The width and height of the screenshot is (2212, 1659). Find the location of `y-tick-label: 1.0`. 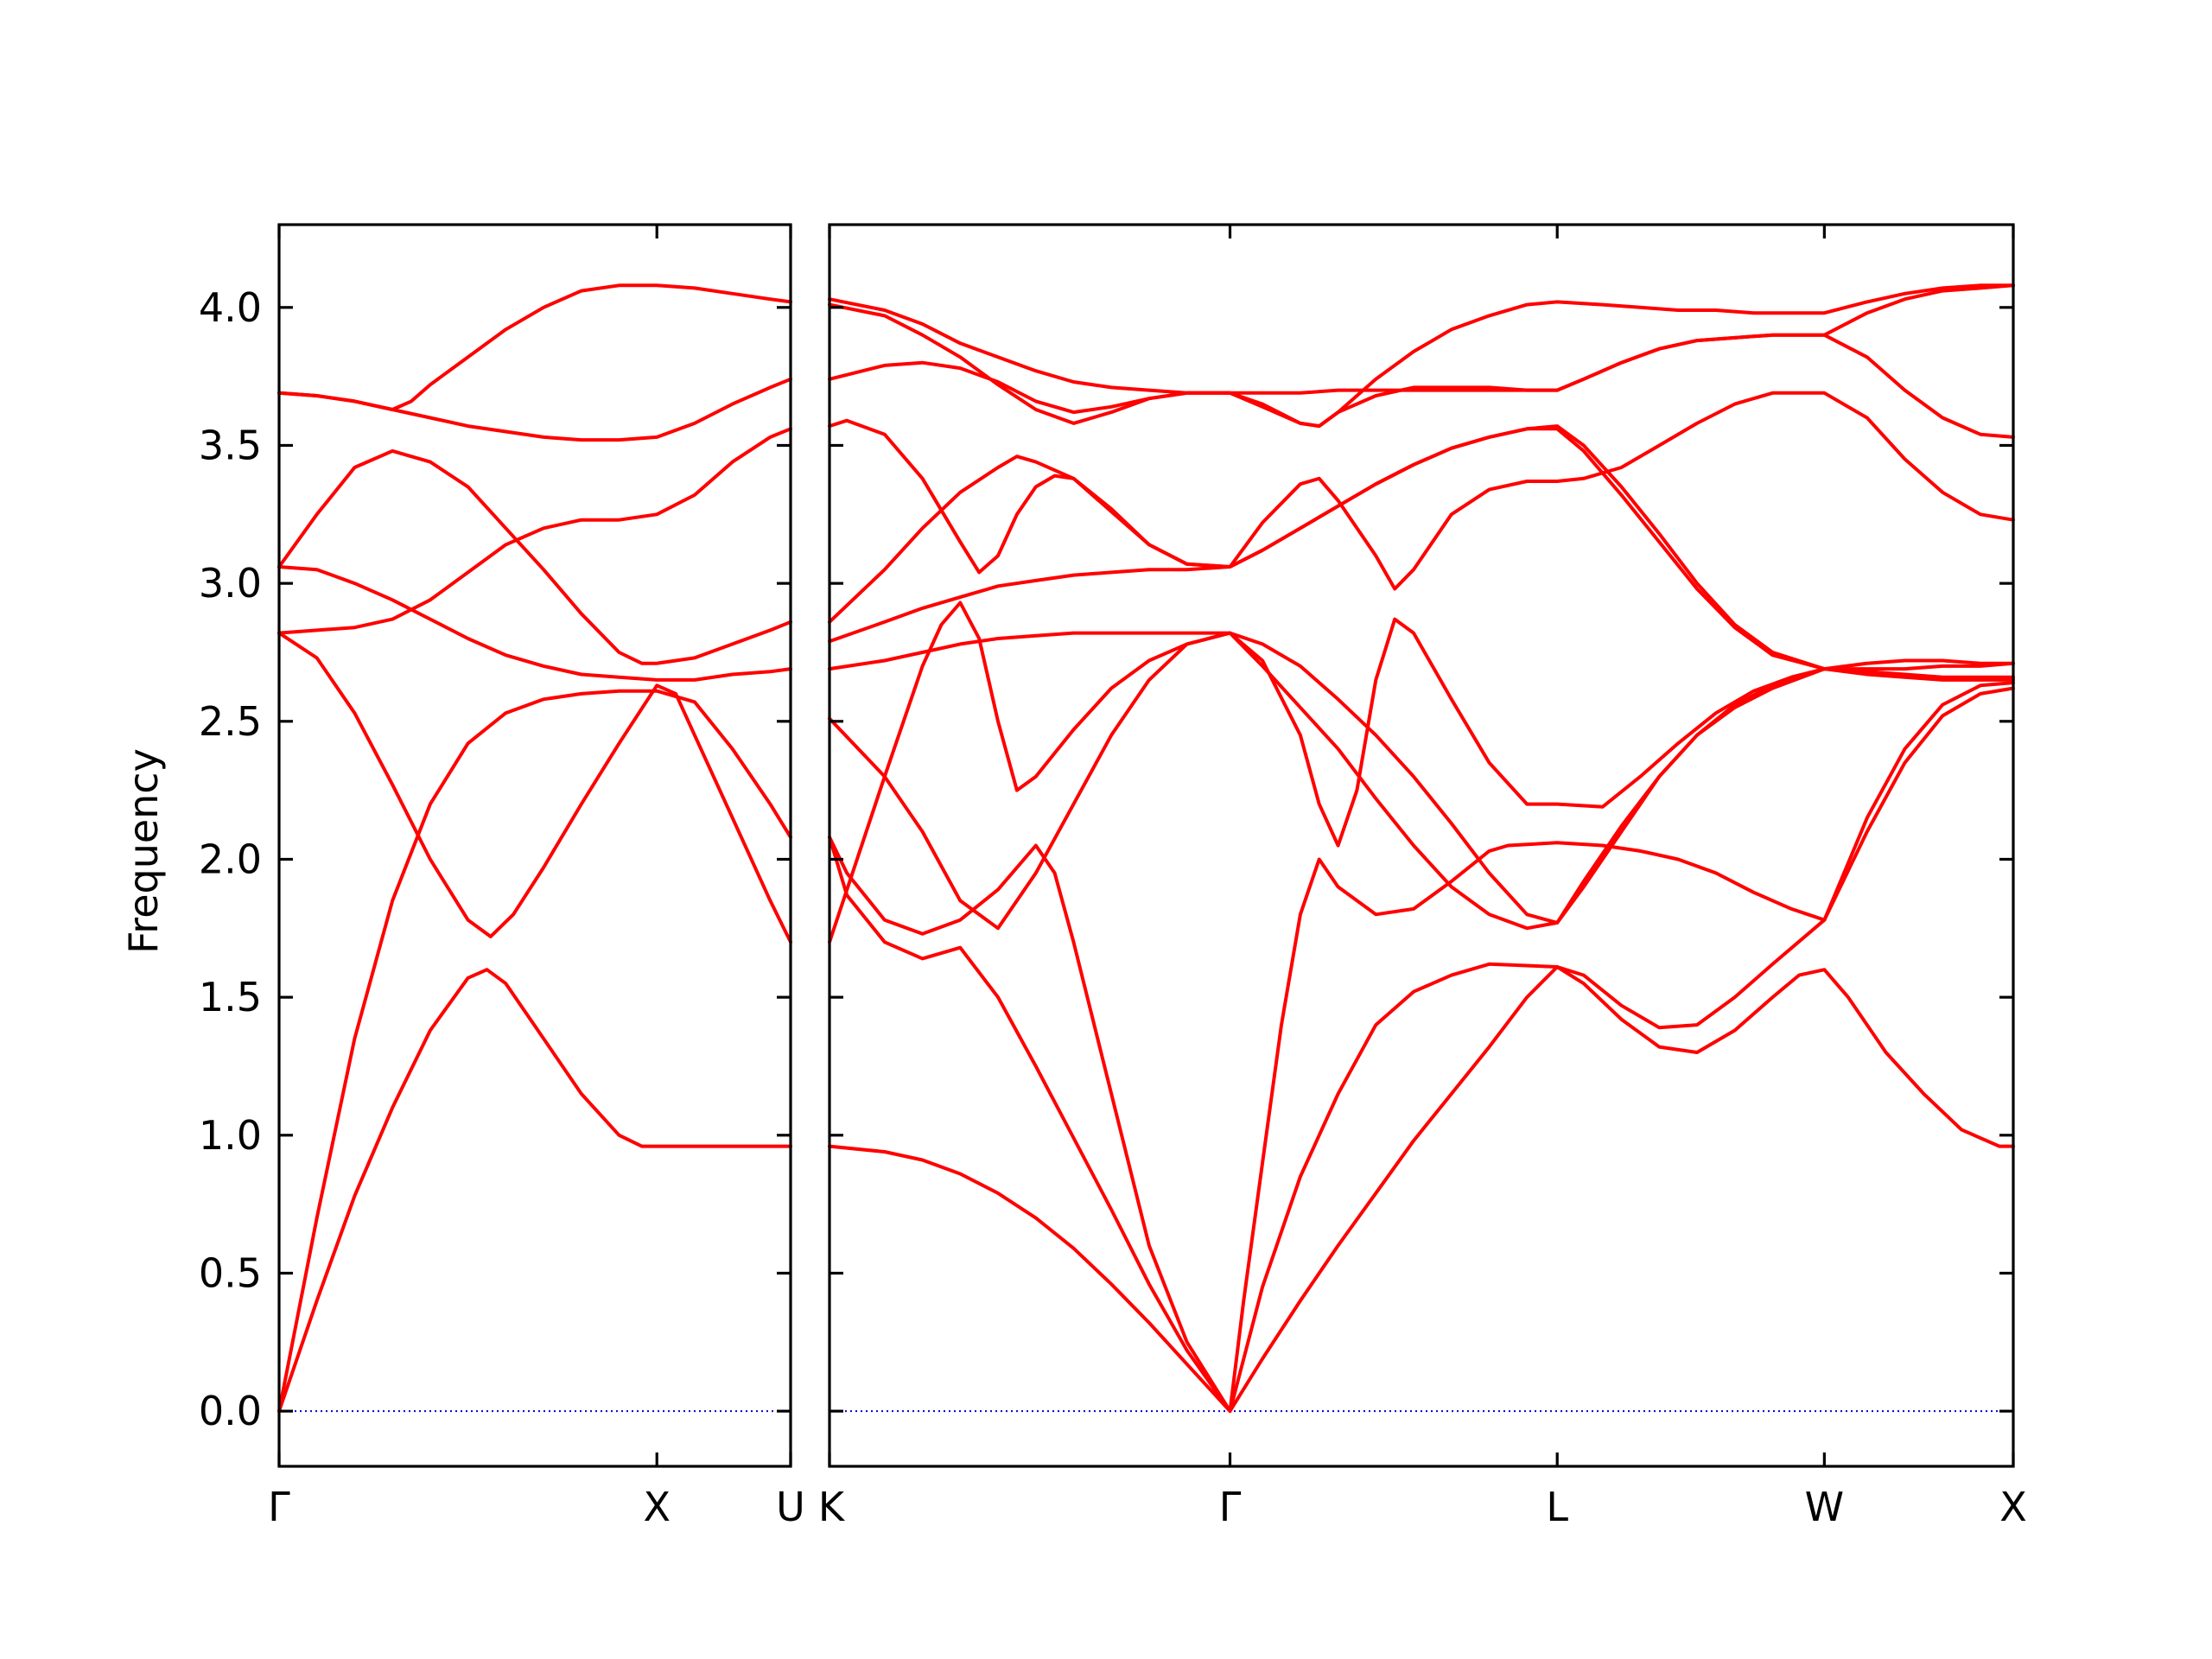

y-tick-label: 1.0 is located at coordinates (231, 1135).